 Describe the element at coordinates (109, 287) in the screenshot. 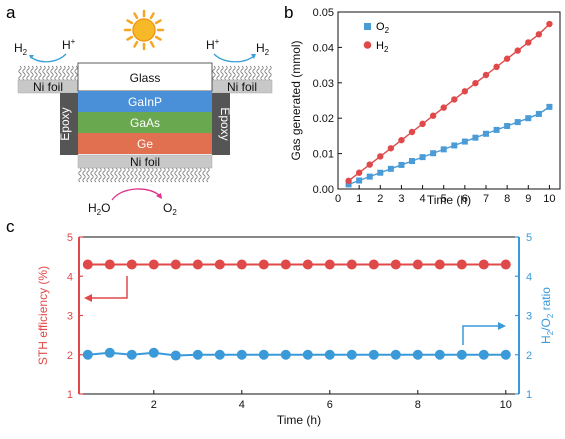

I see `left-axis-indicator-arrow` at that location.